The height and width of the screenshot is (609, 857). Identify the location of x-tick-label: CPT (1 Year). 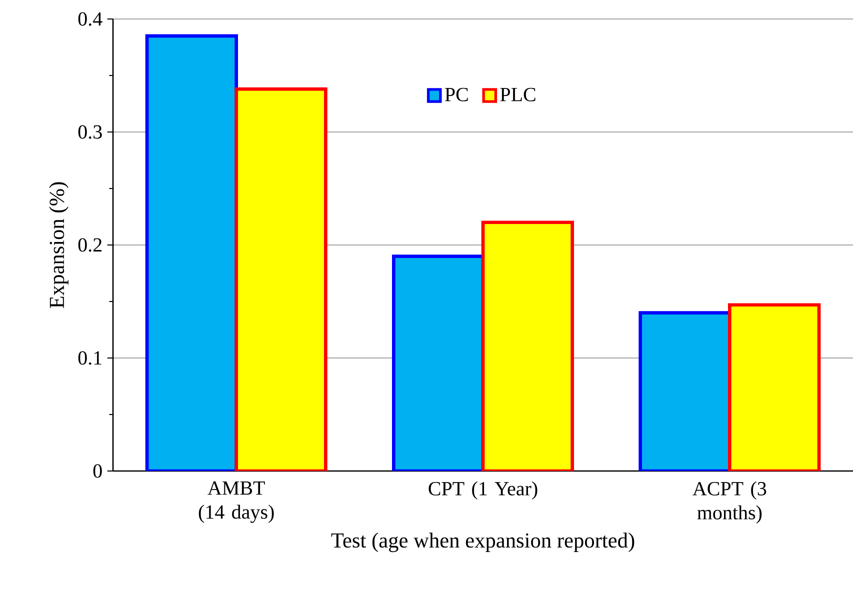
(483, 490).